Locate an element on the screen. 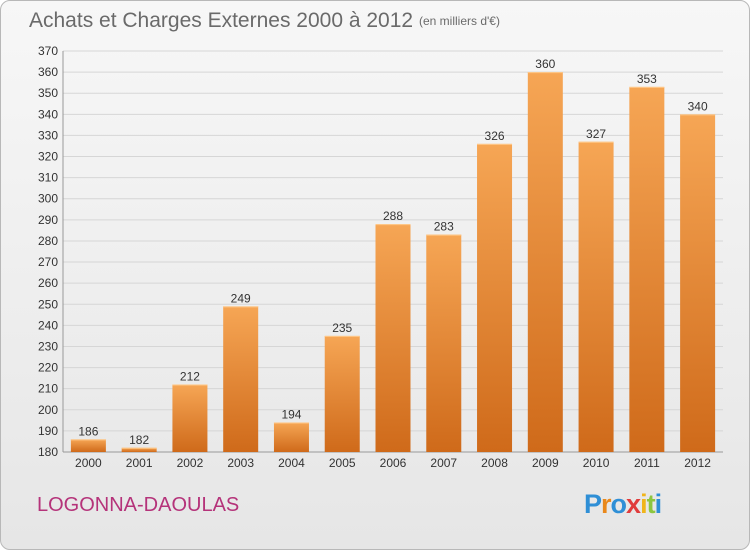  y-tick-label: 180 is located at coordinates (48, 452).